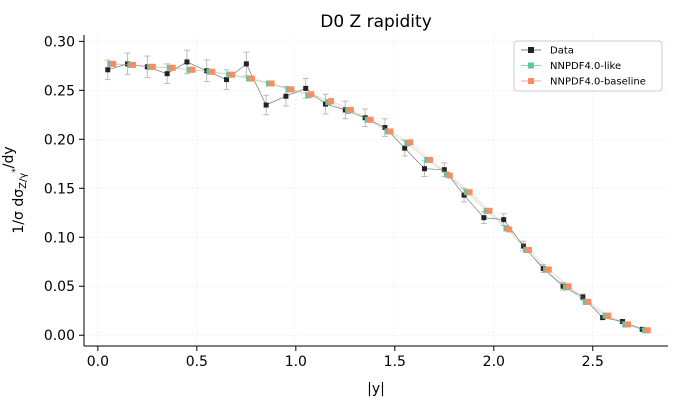  Describe the element at coordinates (494, 362) in the screenshot. I see `x-tick-label: 2.0` at that location.